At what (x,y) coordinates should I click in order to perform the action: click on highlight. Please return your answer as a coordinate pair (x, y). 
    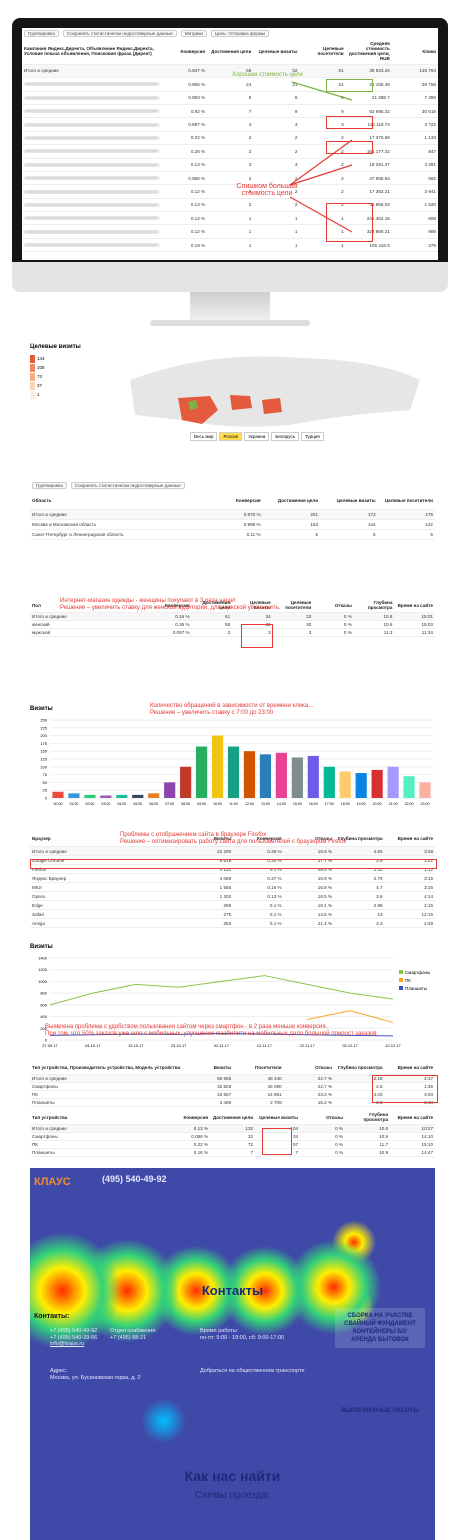
    Looking at the image, I should click on (277, 1141).